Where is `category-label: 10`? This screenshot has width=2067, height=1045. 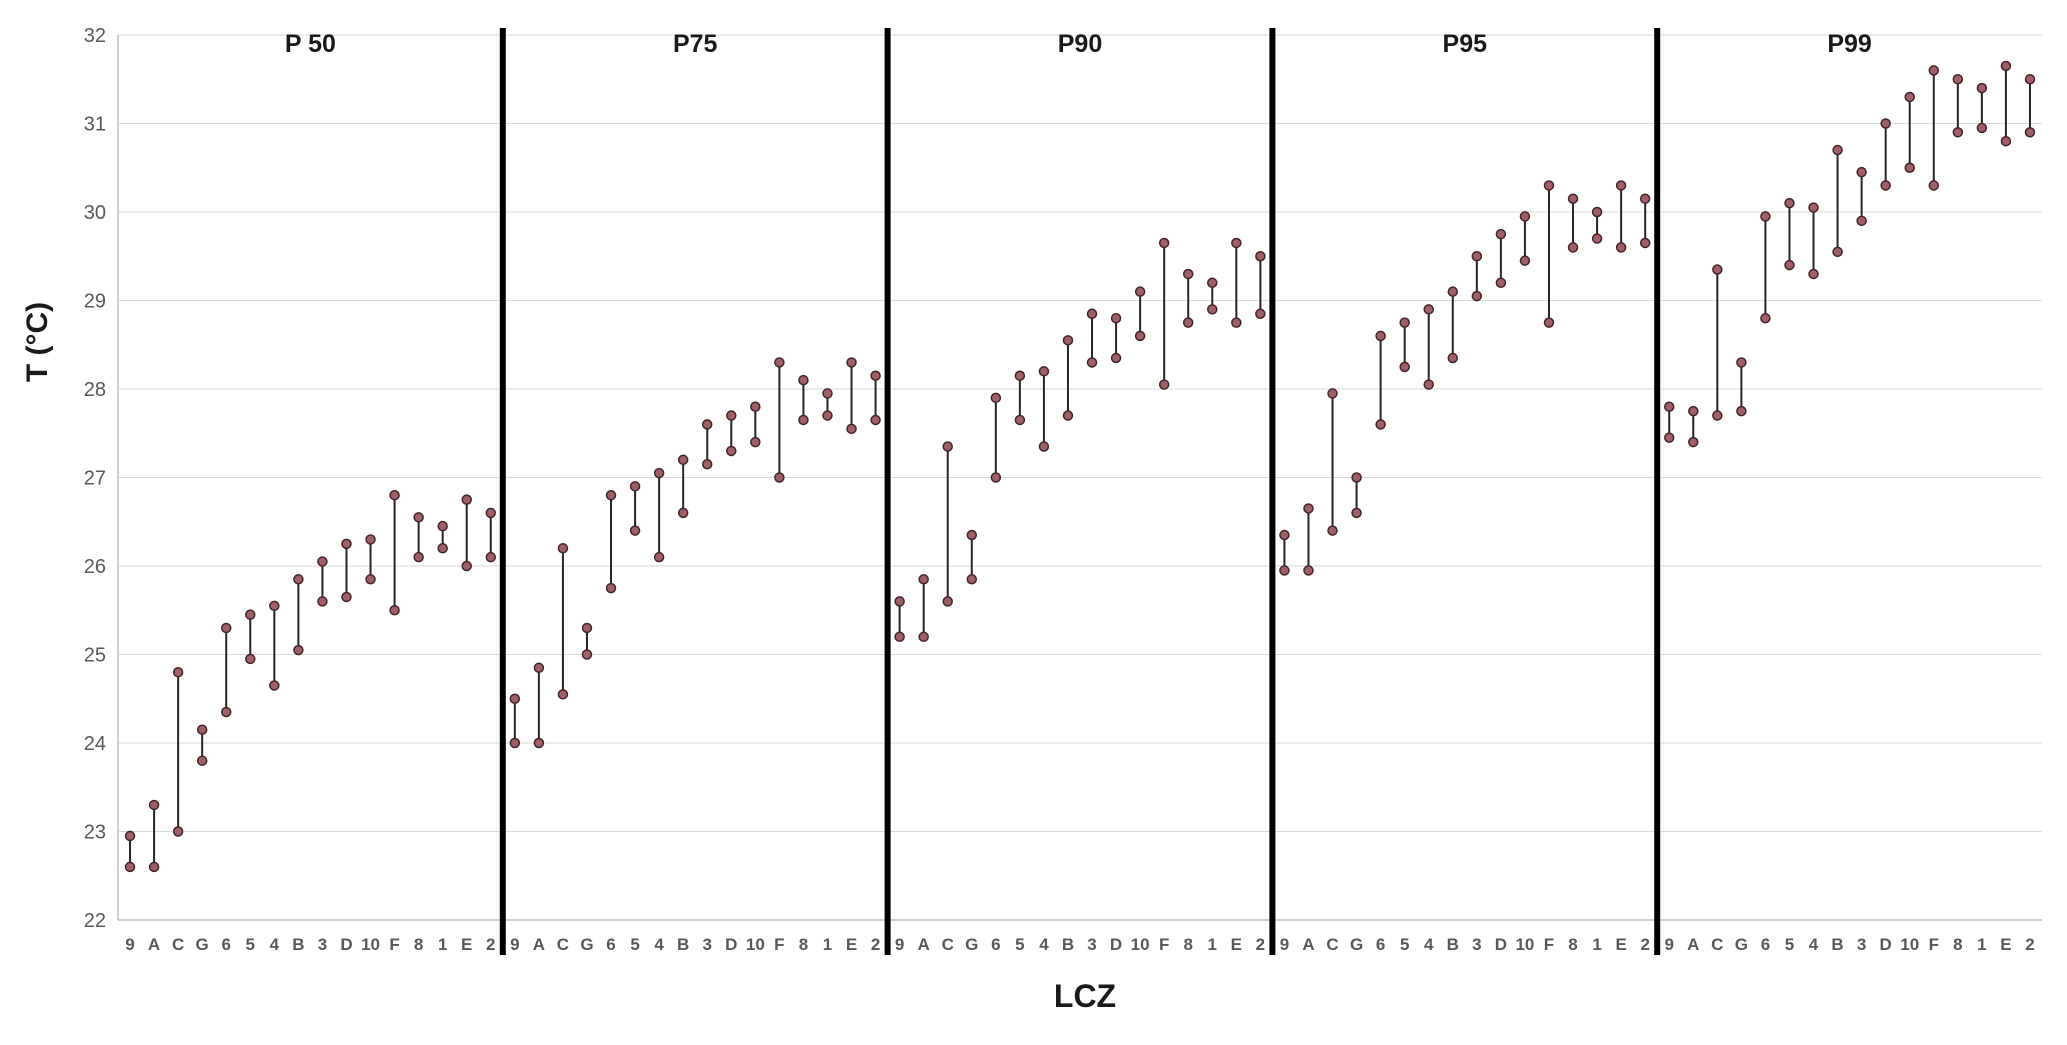
category-label: 10 is located at coordinates (1140, 944).